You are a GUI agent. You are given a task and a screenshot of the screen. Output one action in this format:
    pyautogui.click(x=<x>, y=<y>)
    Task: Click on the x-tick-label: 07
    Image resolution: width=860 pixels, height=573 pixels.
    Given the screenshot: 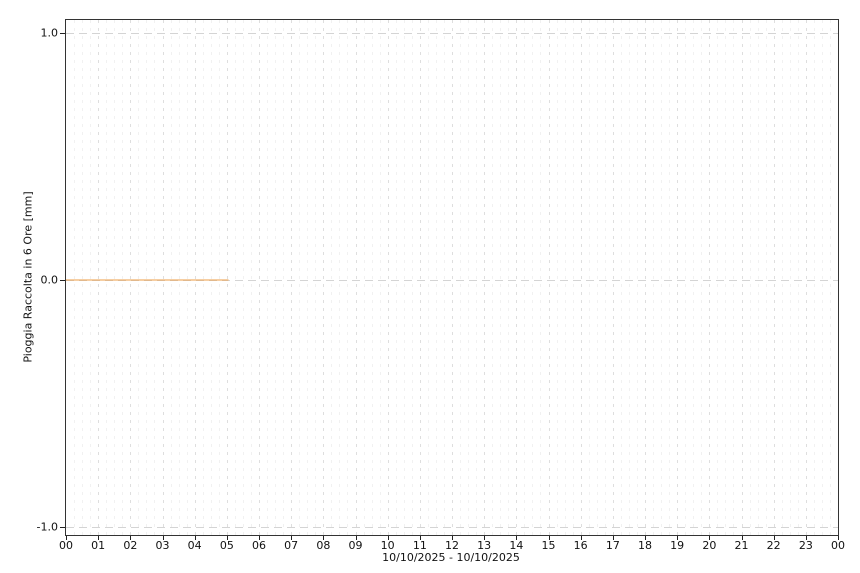 What is the action you would take?
    pyautogui.click(x=291, y=545)
    